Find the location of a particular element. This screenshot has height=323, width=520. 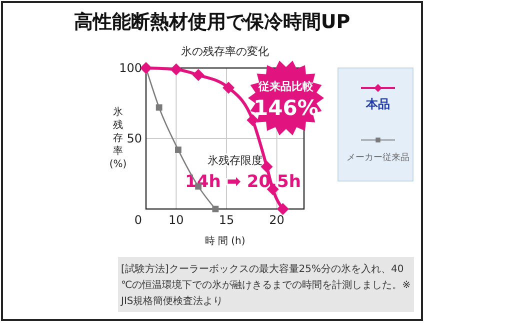

x-tick-label: 15 is located at coordinates (226, 220).